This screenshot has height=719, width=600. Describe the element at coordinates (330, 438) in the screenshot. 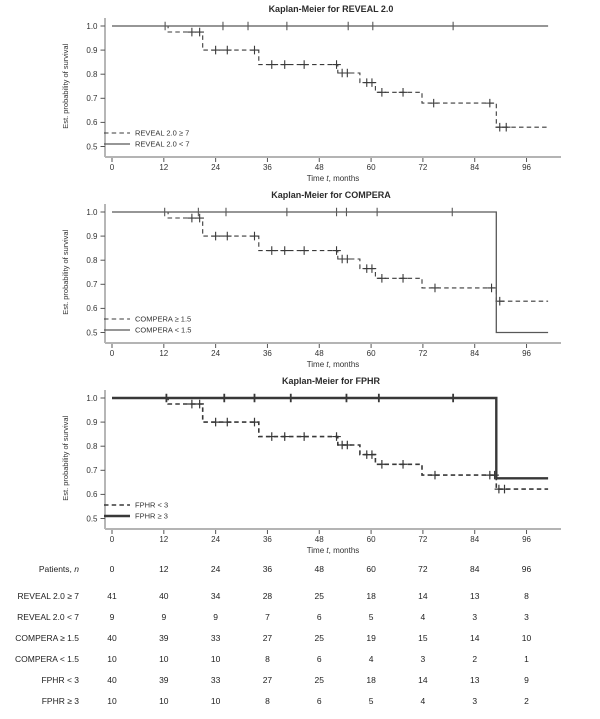

I see `survival-curve-solid` at that location.